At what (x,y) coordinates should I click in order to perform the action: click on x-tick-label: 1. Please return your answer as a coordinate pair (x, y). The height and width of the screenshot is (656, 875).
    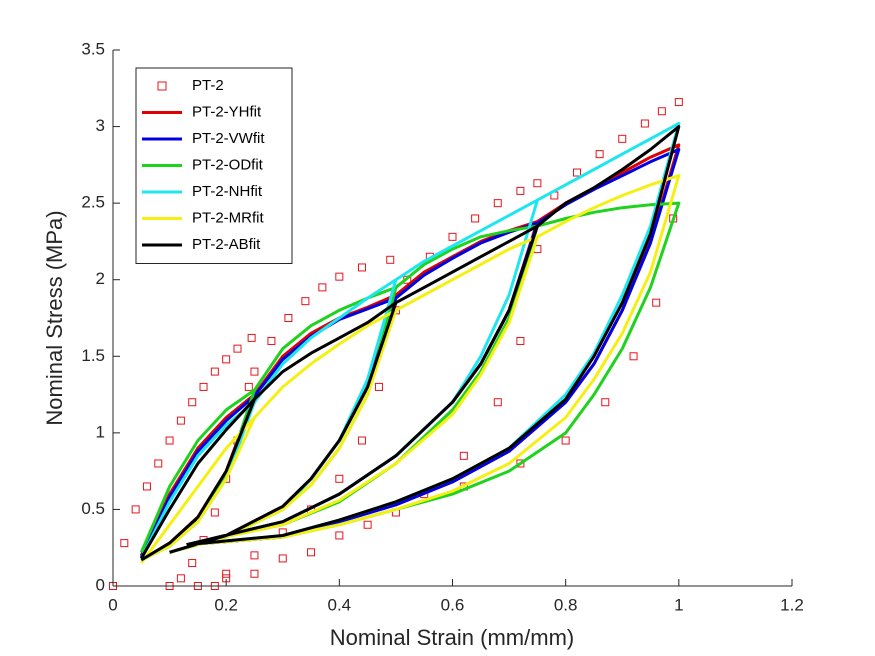
    Looking at the image, I should click on (678, 604).